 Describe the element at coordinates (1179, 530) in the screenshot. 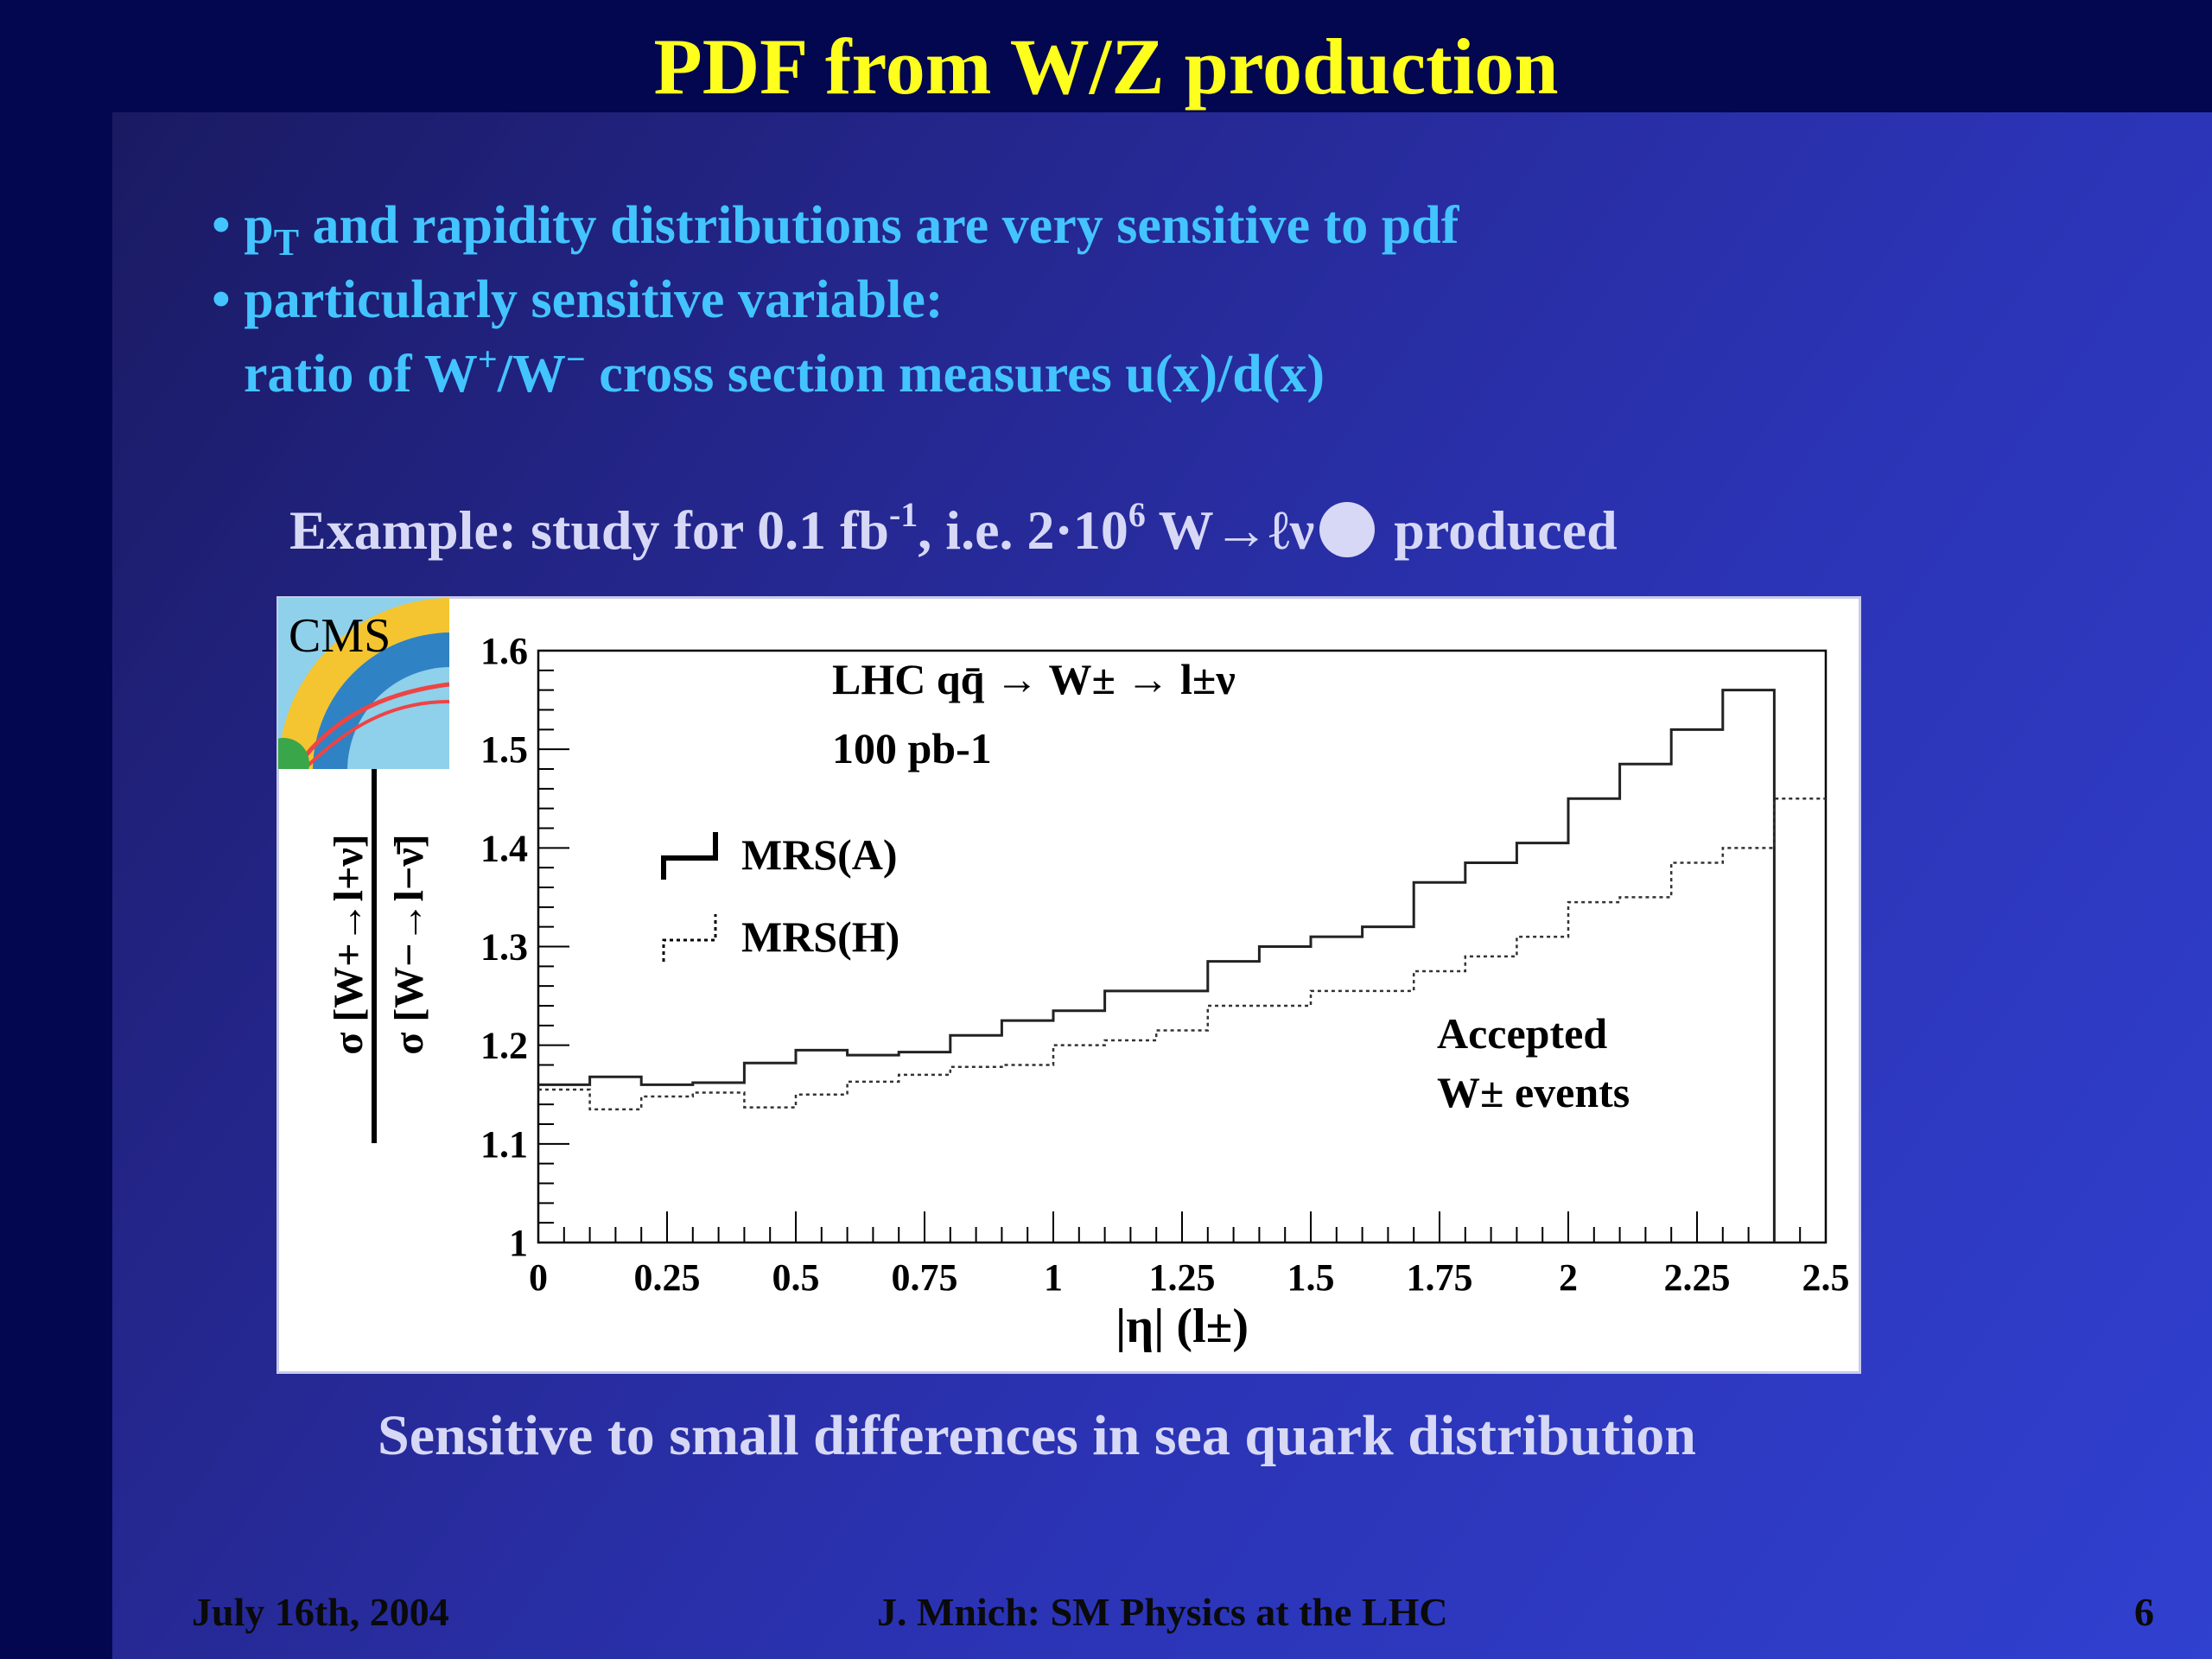

I see `example-part3: W` at that location.